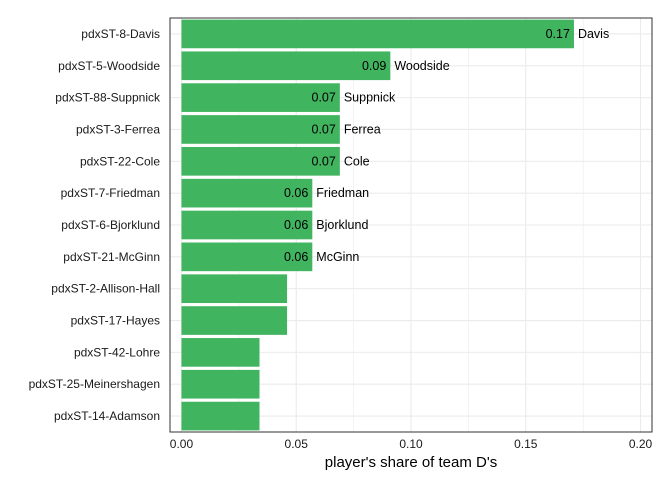 This screenshot has height=480, width=672. Describe the element at coordinates (108, 98) in the screenshot. I see `y-tick-label: pdxST-88-Suppnick` at that location.